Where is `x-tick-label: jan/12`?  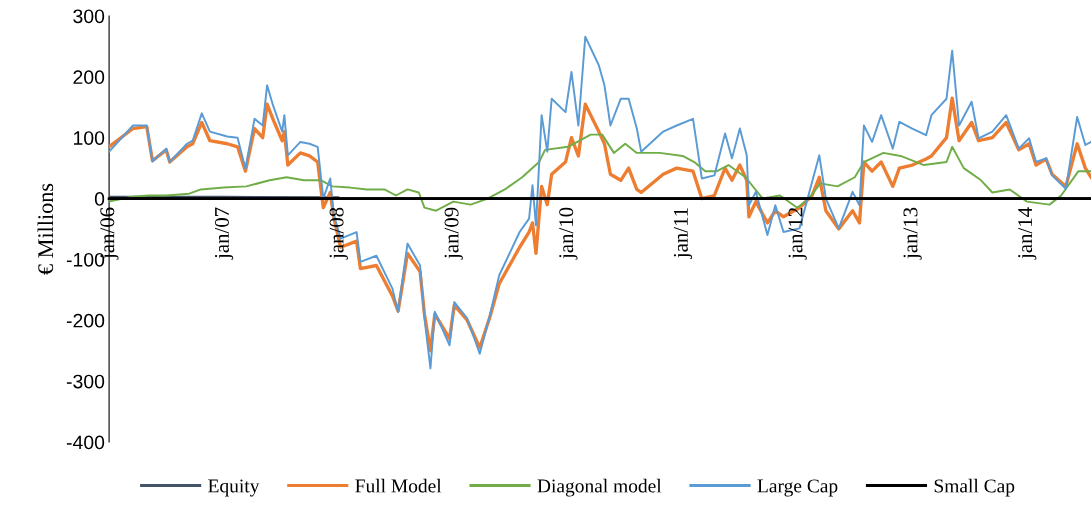 x-tick-label: jan/12 is located at coordinates (797, 234).